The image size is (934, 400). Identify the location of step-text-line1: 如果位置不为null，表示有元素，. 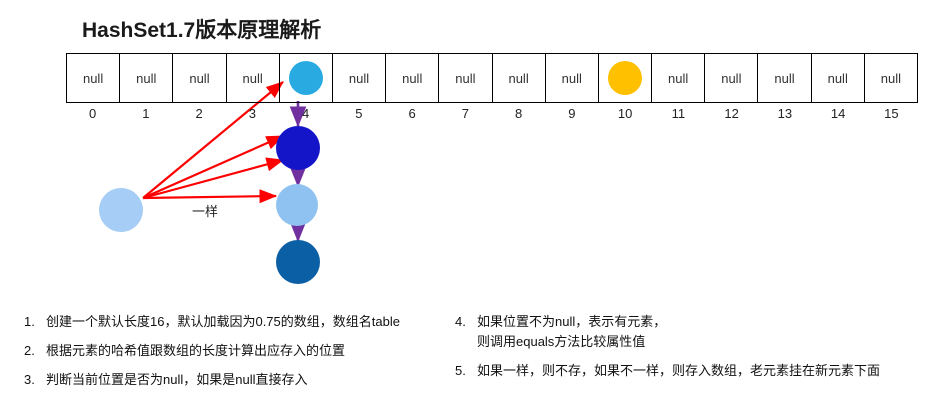
(572, 321).